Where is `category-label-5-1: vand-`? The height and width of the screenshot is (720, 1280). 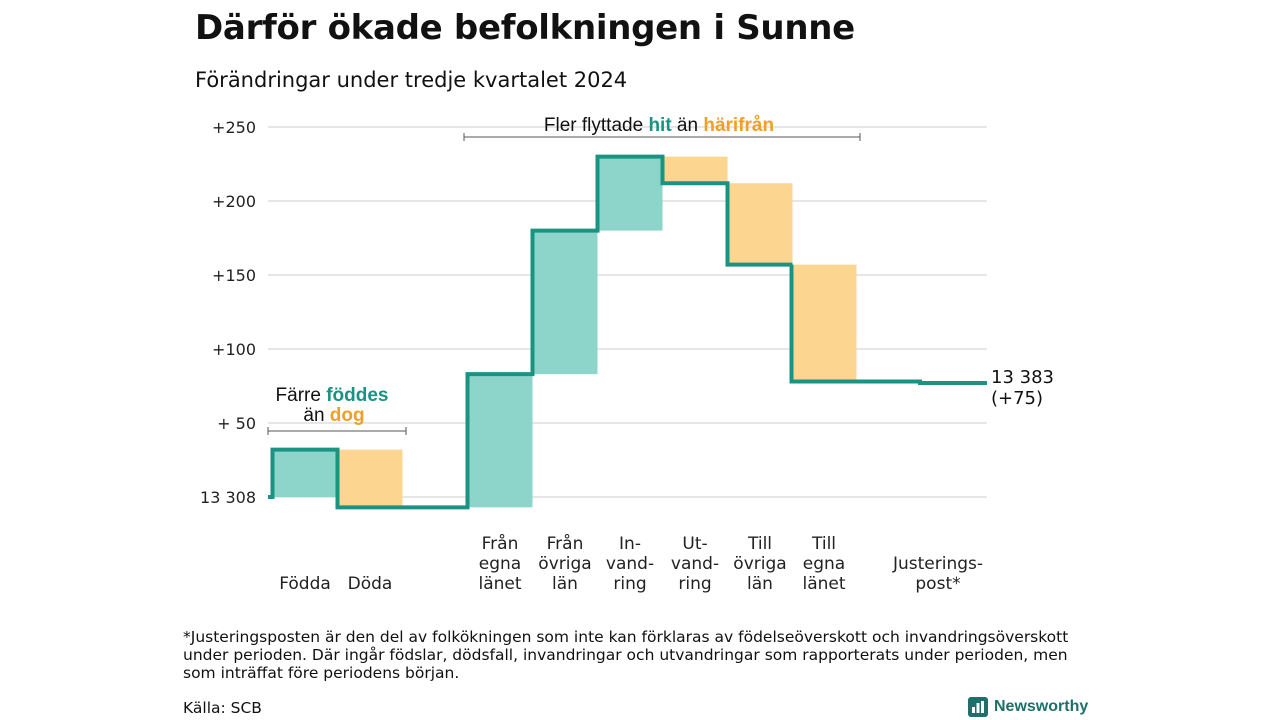
category-label-5-1: vand- is located at coordinates (695, 564).